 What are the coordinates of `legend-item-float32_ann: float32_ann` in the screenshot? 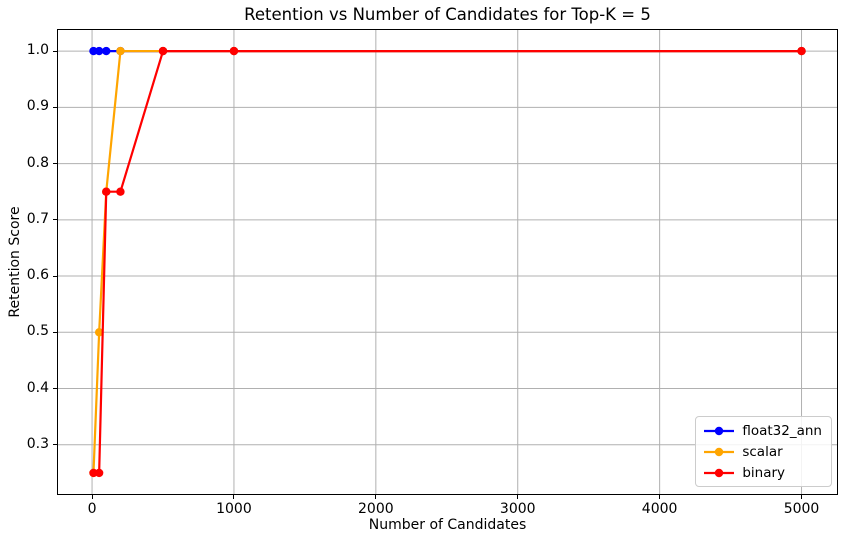 It's located at (762, 430).